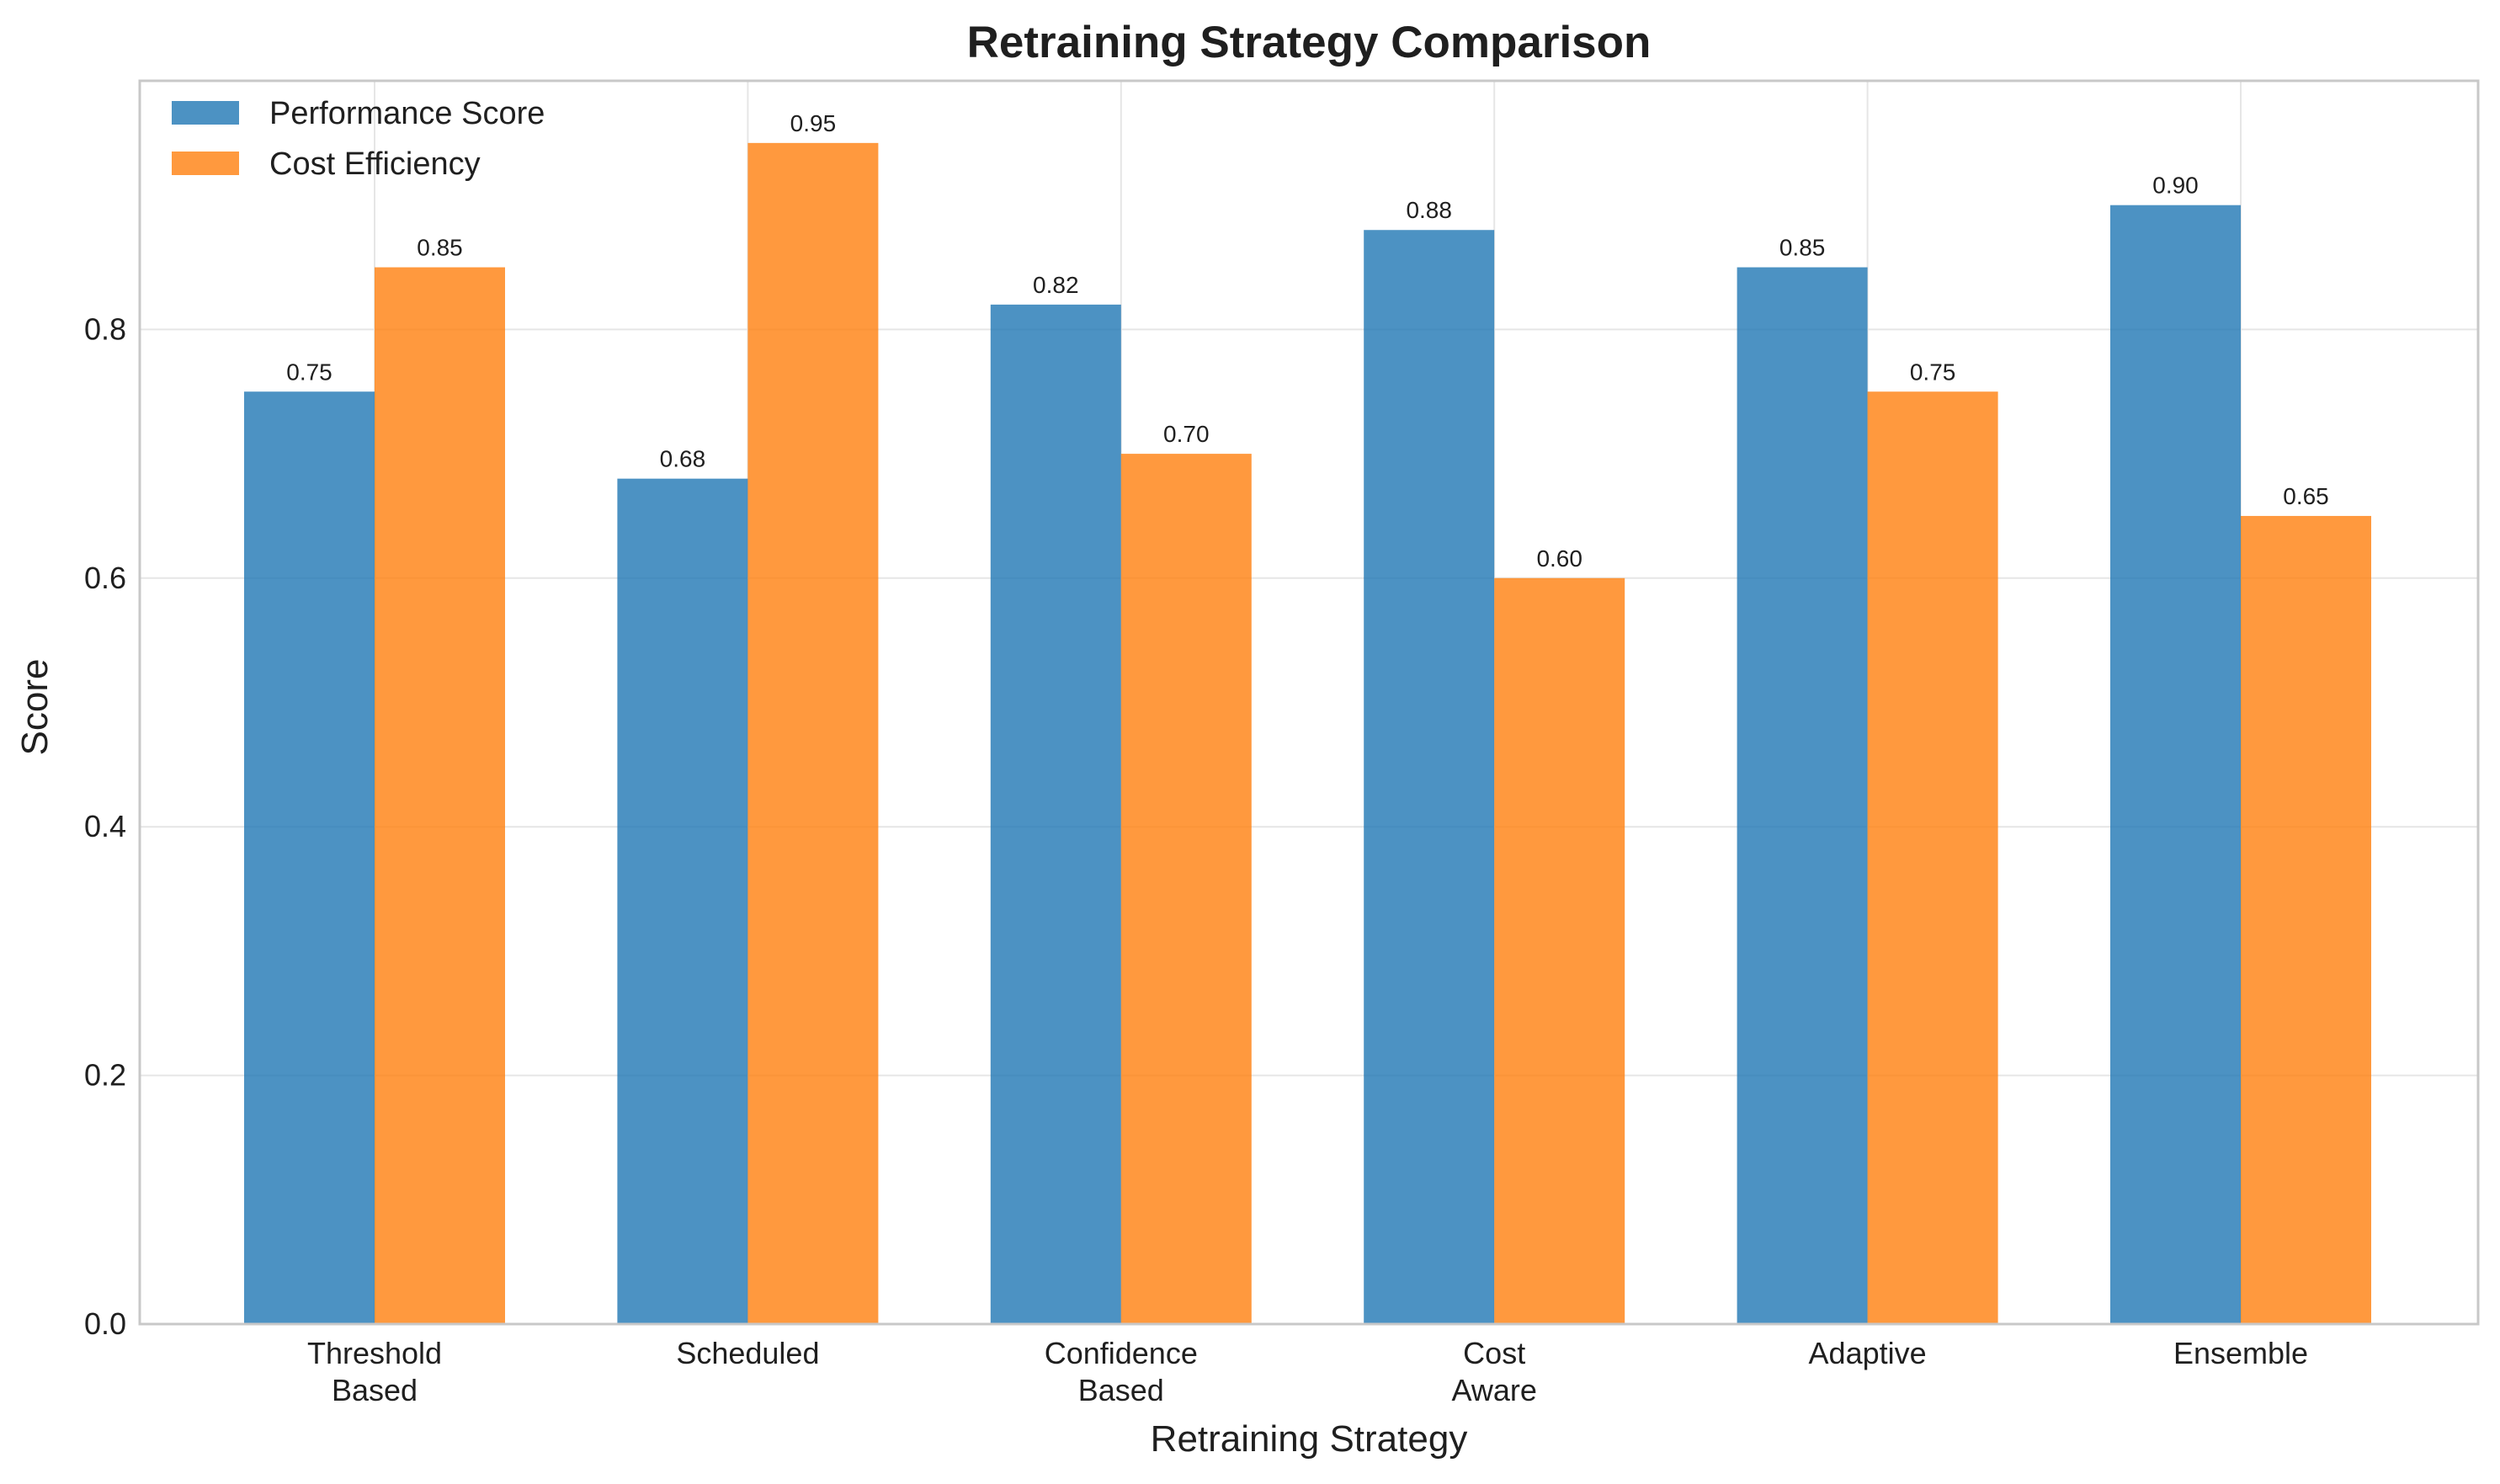 Image resolution: width=2500 pixels, height=1484 pixels. What do you see at coordinates (1429, 210) in the screenshot?
I see `bar-value-label: 0.88` at bounding box center [1429, 210].